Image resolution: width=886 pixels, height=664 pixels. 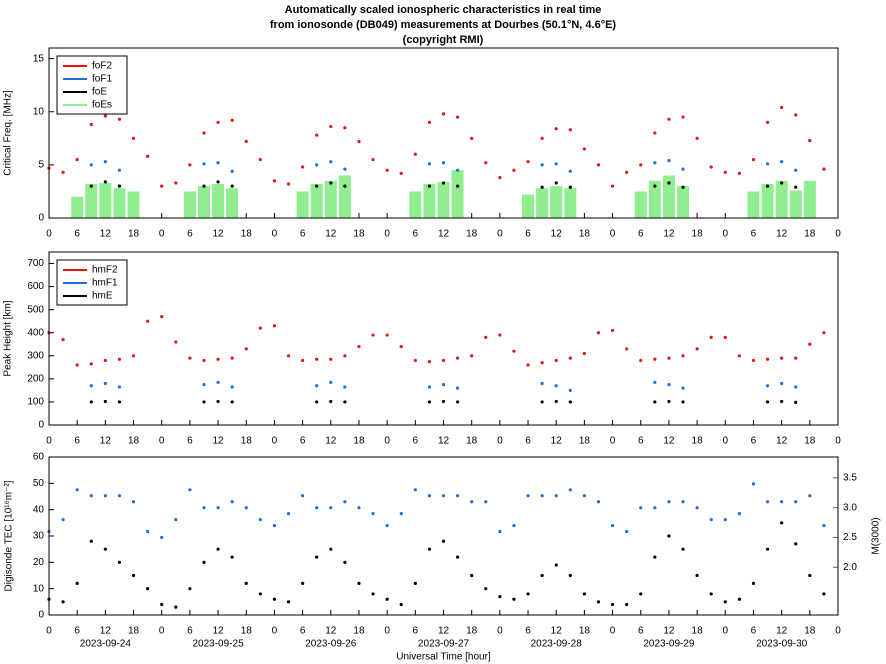 What do you see at coordinates (443, 40) in the screenshot?
I see `title-line: (copyright RMI)` at bounding box center [443, 40].